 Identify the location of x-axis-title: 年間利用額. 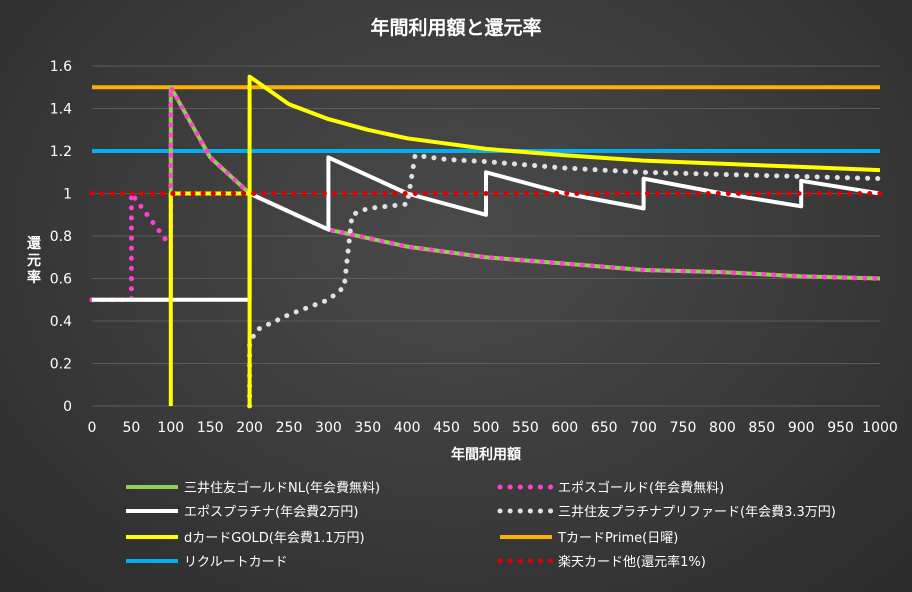
(486, 454).